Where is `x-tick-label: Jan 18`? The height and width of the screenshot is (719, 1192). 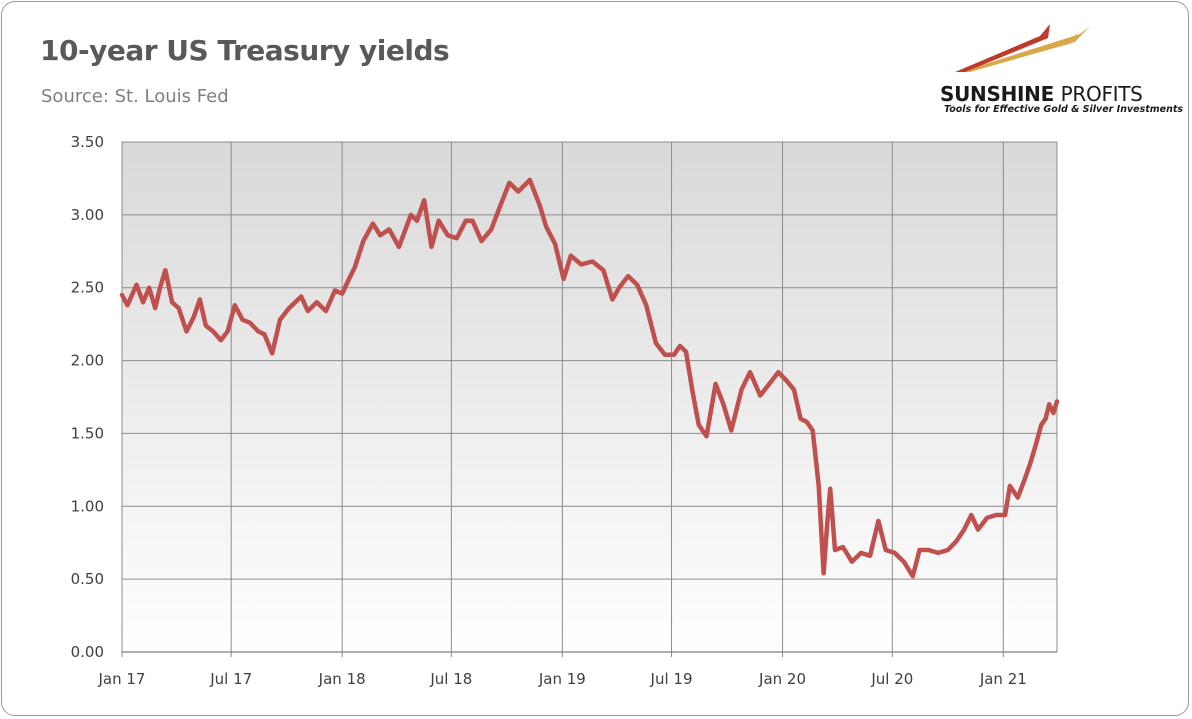 x-tick-label: Jan 18 is located at coordinates (342, 679).